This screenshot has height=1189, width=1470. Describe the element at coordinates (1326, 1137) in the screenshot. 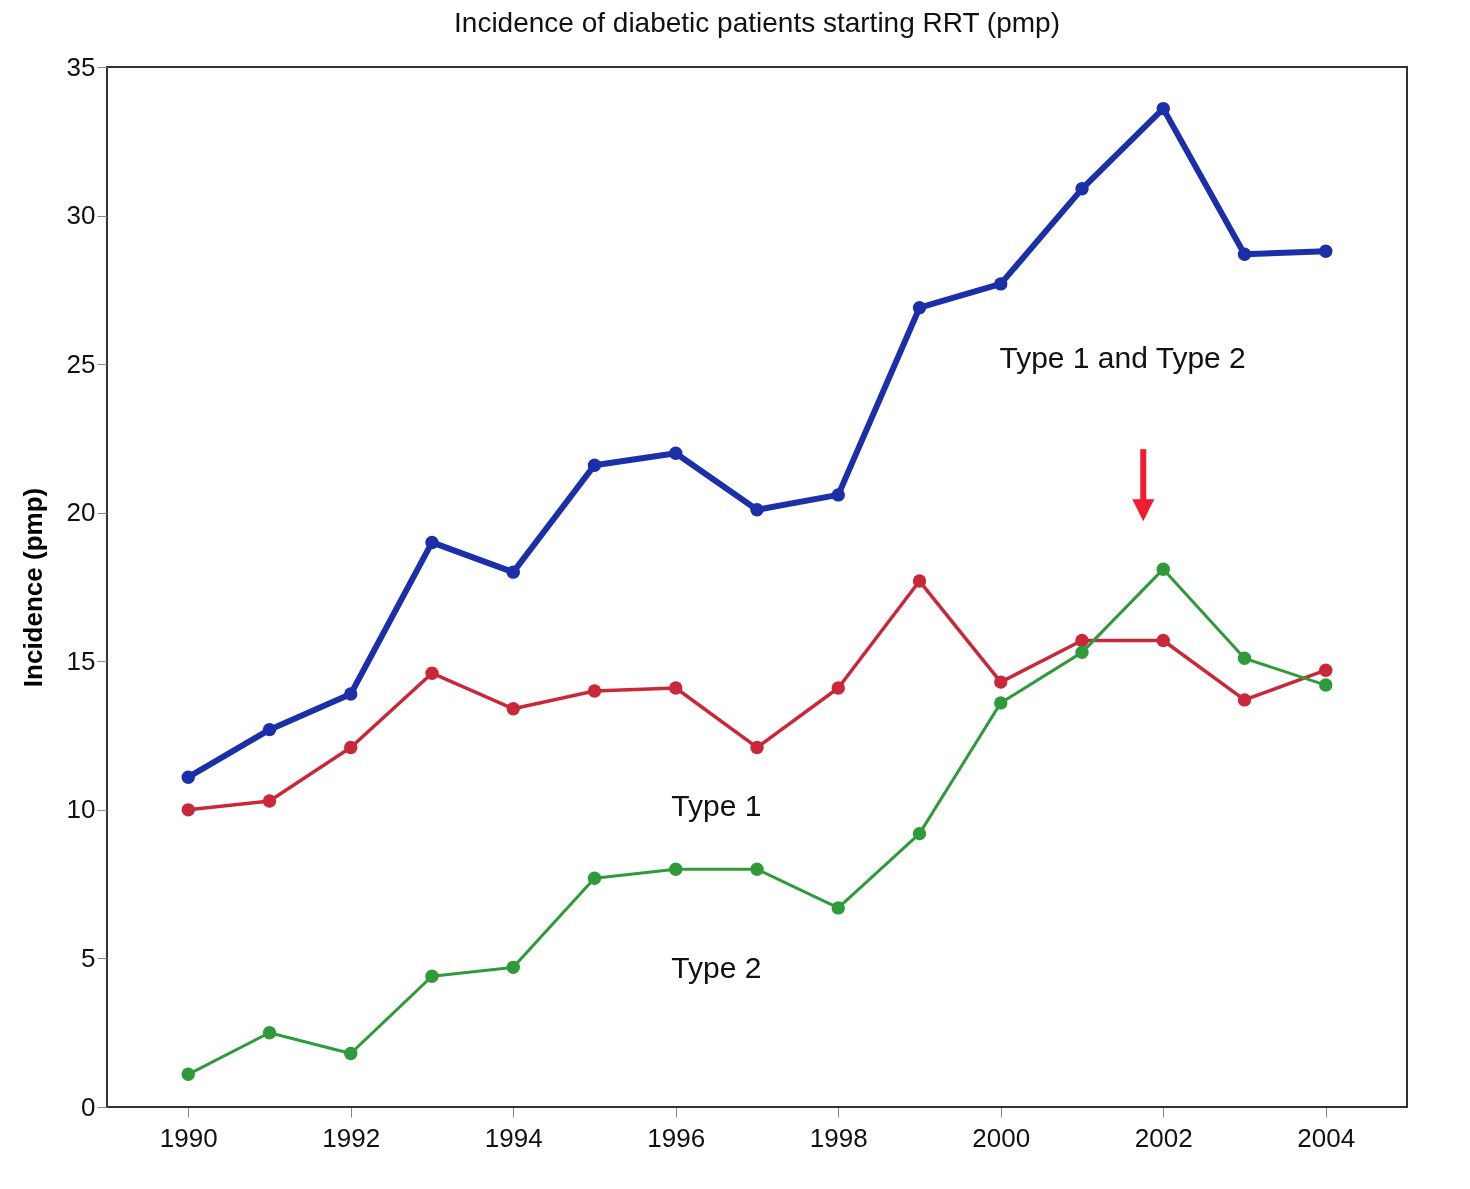

I see `x-tick-label: 2004` at that location.